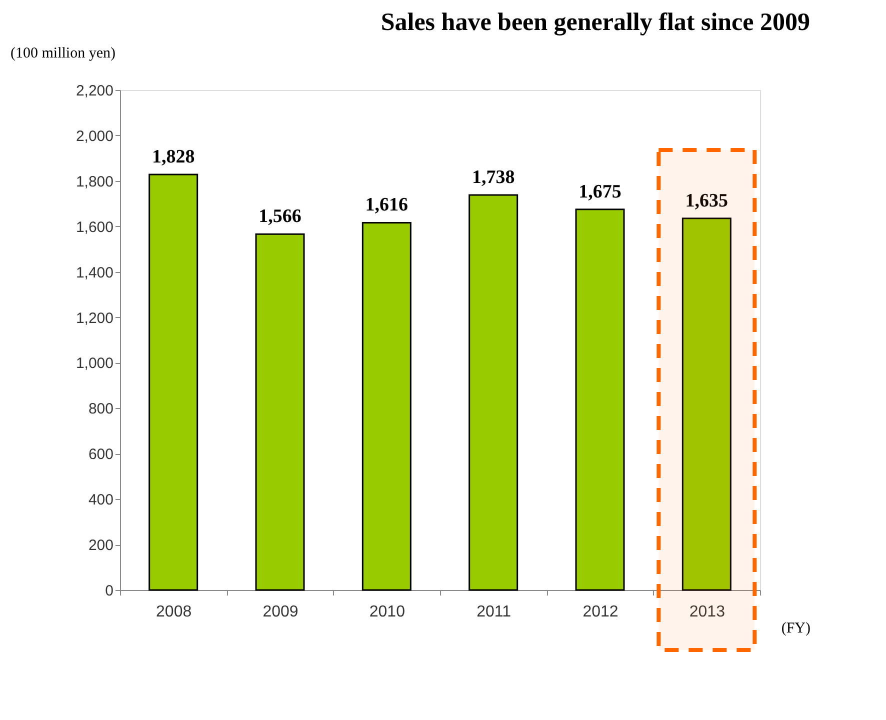  What do you see at coordinates (63, 54) in the screenshot?
I see `y-axis-title: (100 million yen)` at bounding box center [63, 54].